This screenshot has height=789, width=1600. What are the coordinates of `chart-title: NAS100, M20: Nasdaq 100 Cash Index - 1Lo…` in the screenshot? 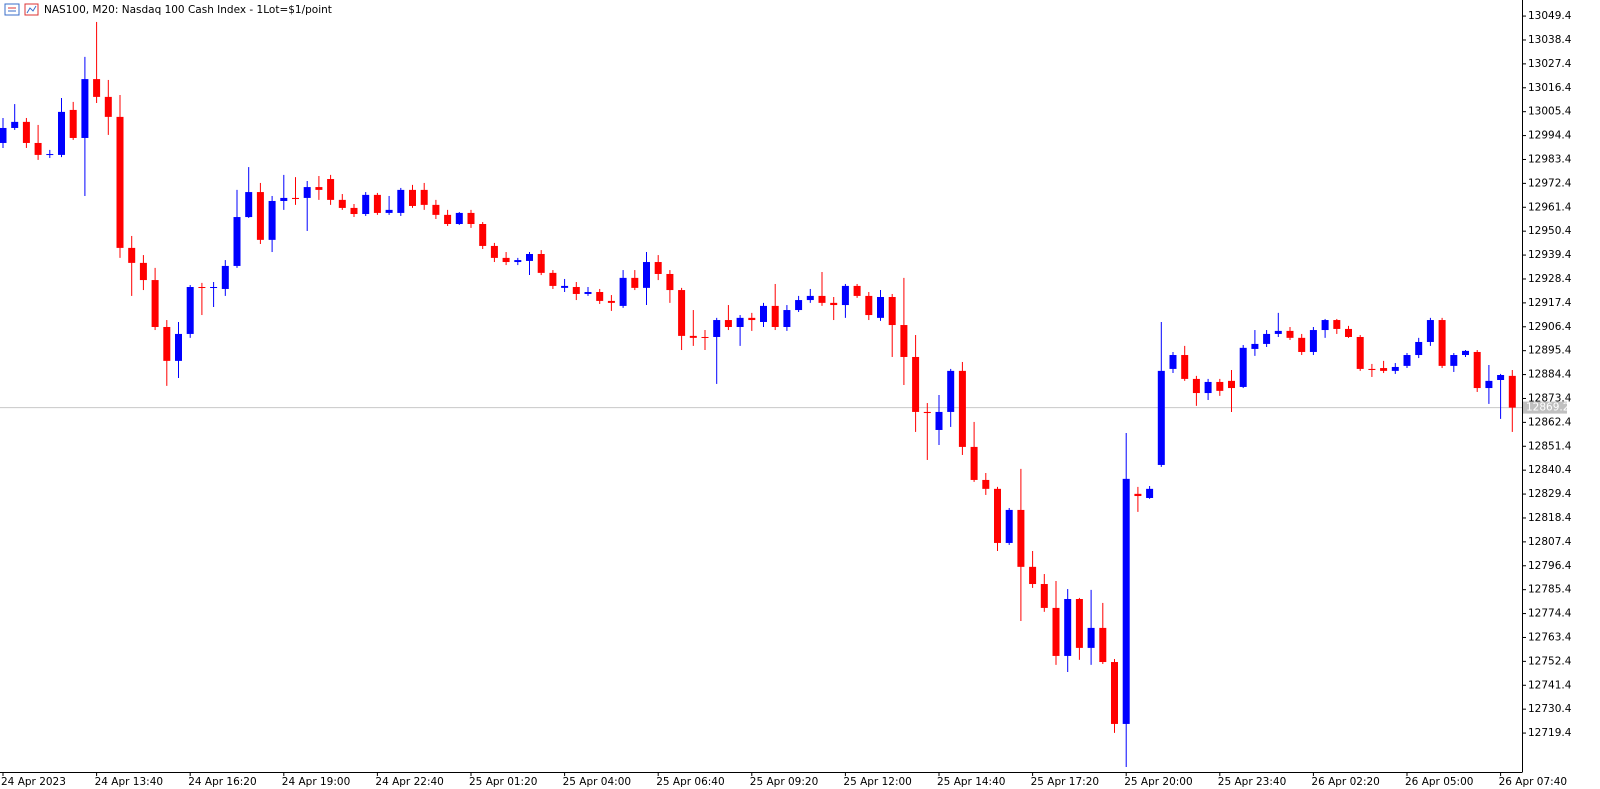 It's located at (188, 10).